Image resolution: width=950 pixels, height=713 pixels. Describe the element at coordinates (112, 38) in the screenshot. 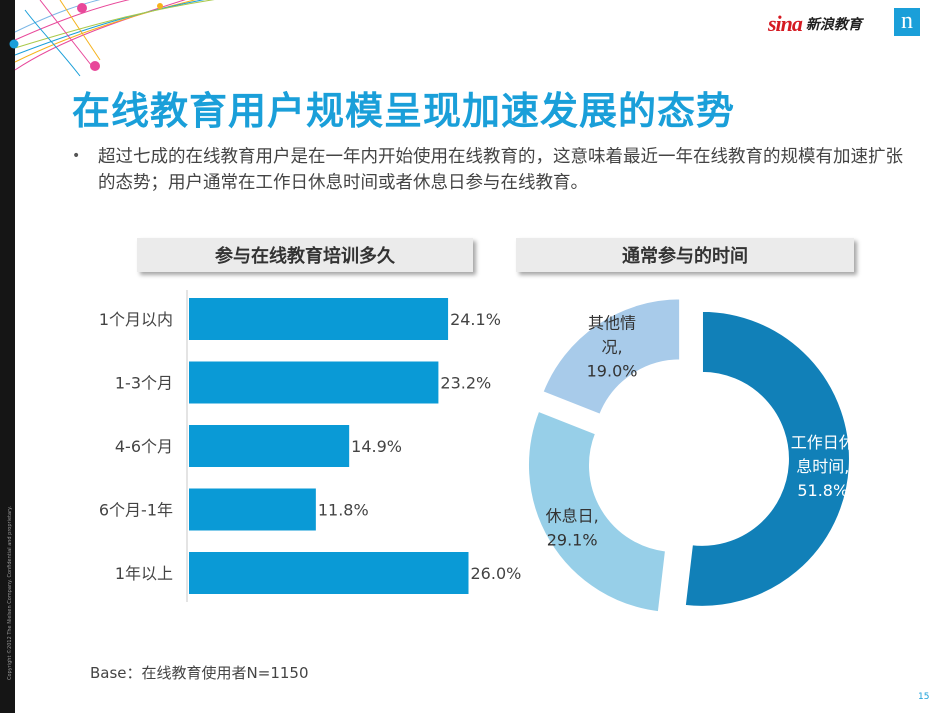

I see `decorative-lines` at that location.